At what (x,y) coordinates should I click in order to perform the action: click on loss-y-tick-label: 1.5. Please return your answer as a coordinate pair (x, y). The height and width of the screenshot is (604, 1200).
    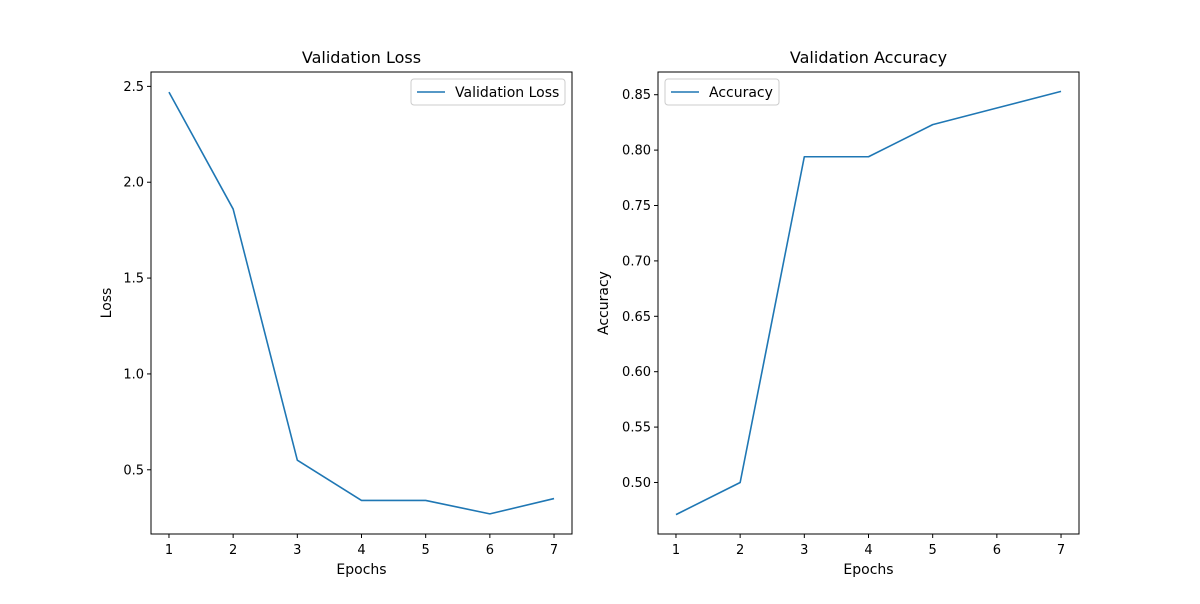
    Looking at the image, I should click on (133, 279).